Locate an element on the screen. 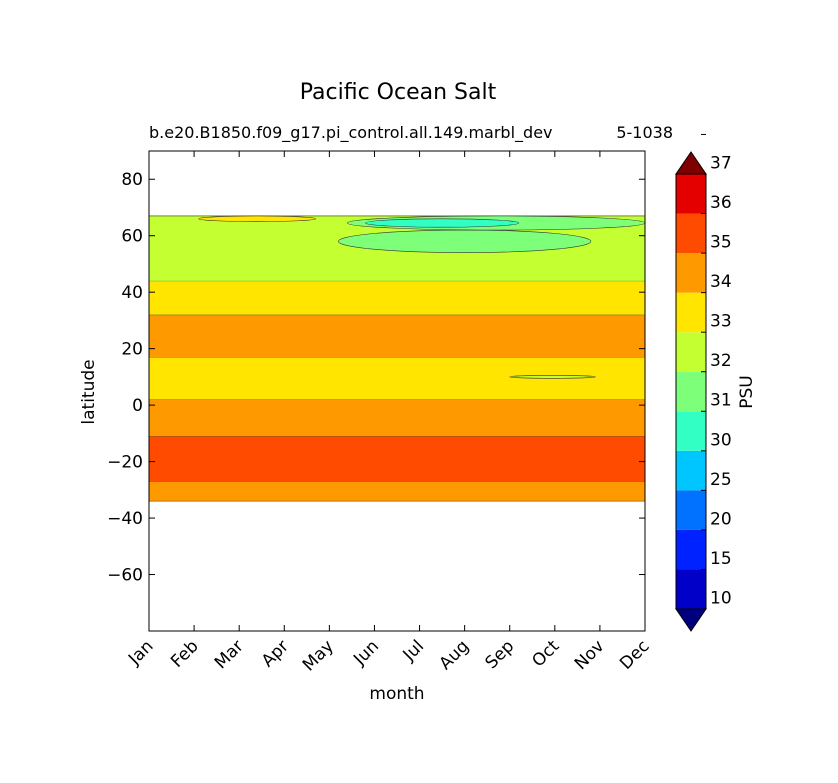 The image size is (838, 783). x-tick-label: Apr is located at coordinates (275, 653).